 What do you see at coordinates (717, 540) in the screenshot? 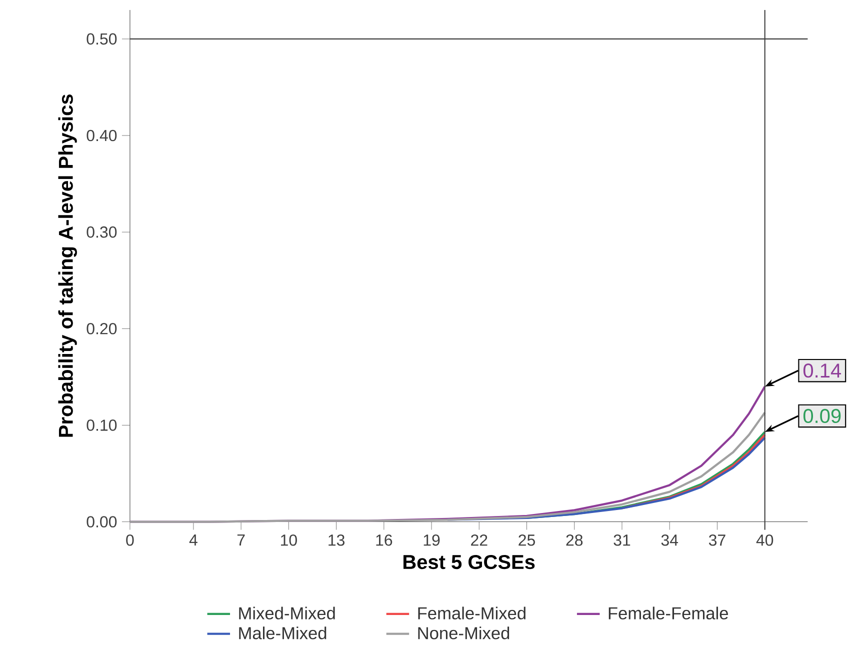
I see `x-tick-label: 37` at bounding box center [717, 540].